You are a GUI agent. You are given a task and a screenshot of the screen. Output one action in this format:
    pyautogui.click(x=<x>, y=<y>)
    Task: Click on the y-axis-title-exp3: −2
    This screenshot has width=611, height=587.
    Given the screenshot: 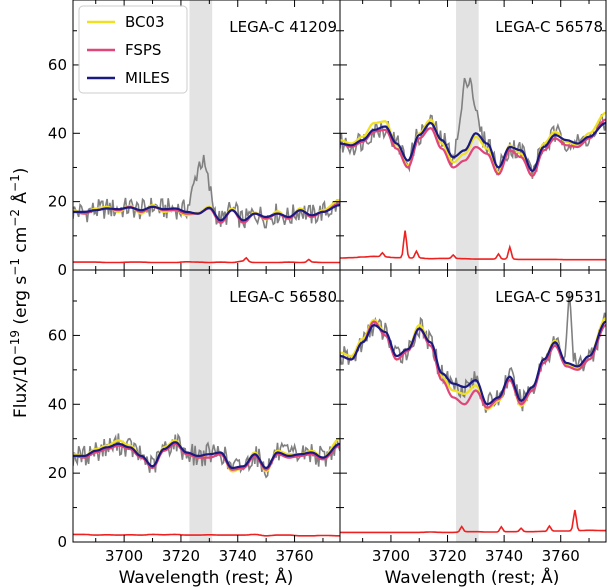 What is the action you would take?
    pyautogui.click(x=15, y=218)
    